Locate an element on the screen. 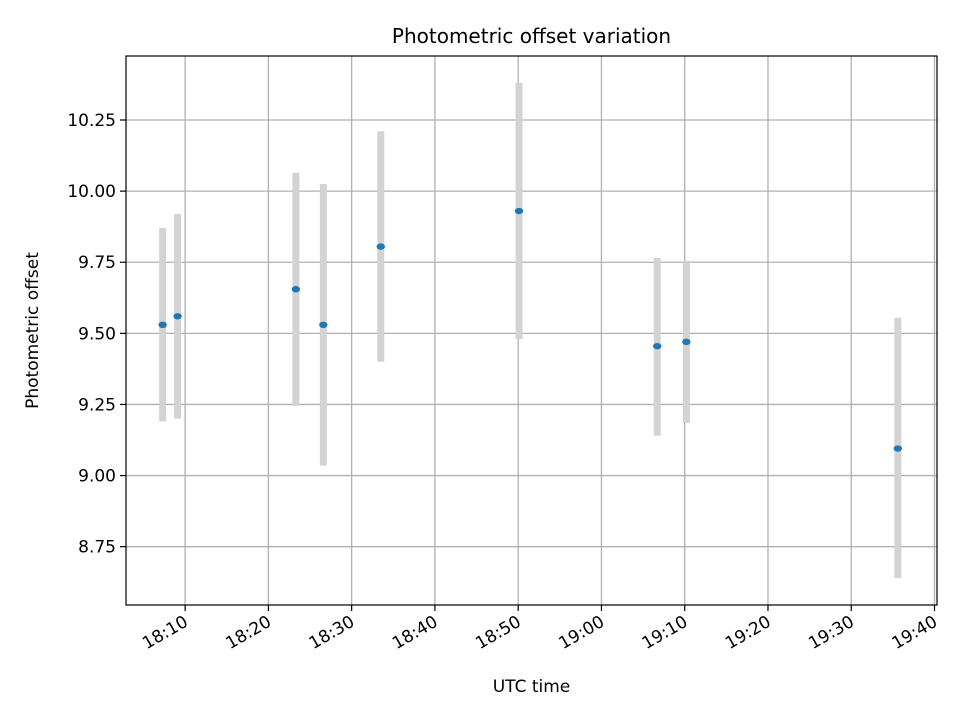  y-tick-label: 9.50 is located at coordinates (97, 334).